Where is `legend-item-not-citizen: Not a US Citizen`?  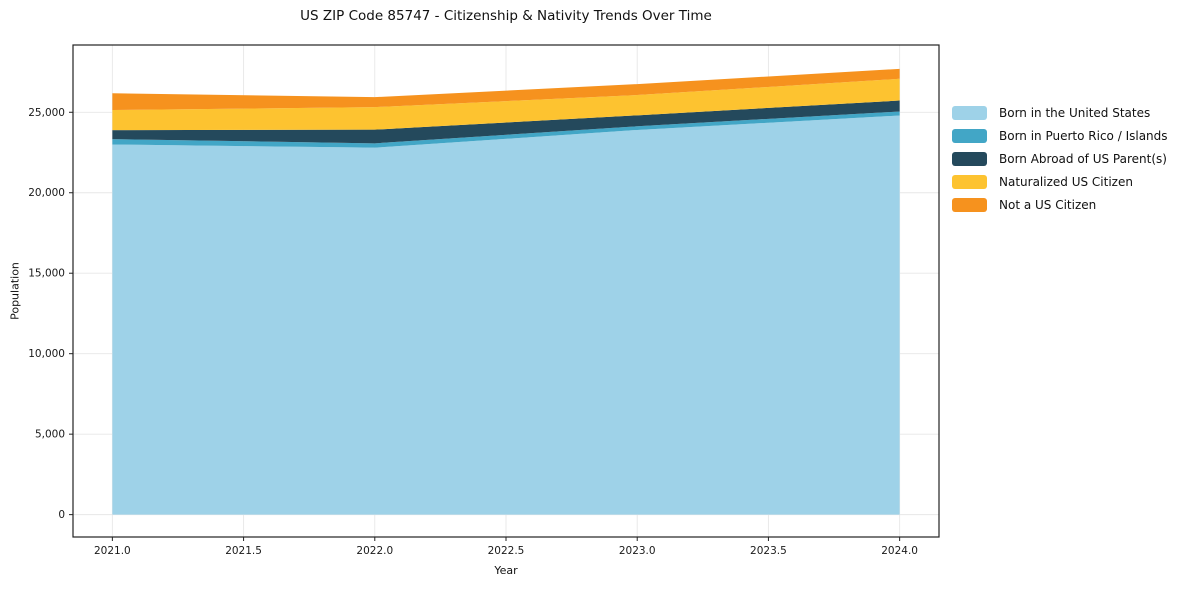 legend-item-not-citizen: Not a US Citizen is located at coordinates (1060, 205).